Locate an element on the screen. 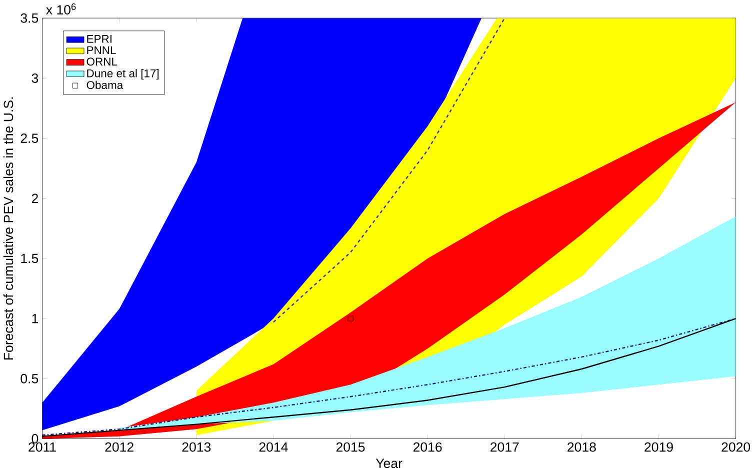  legend-label: PNNL is located at coordinates (101, 50).